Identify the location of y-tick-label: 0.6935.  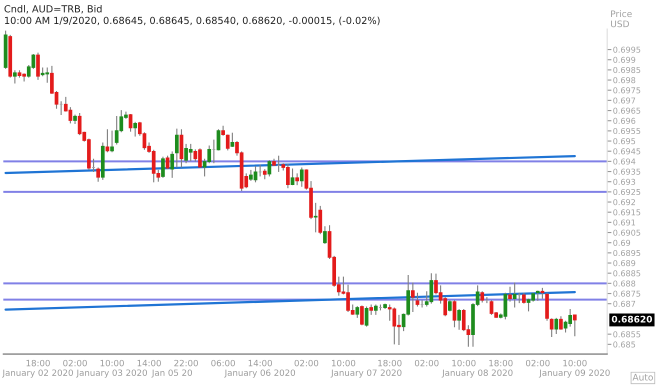
(626, 171).